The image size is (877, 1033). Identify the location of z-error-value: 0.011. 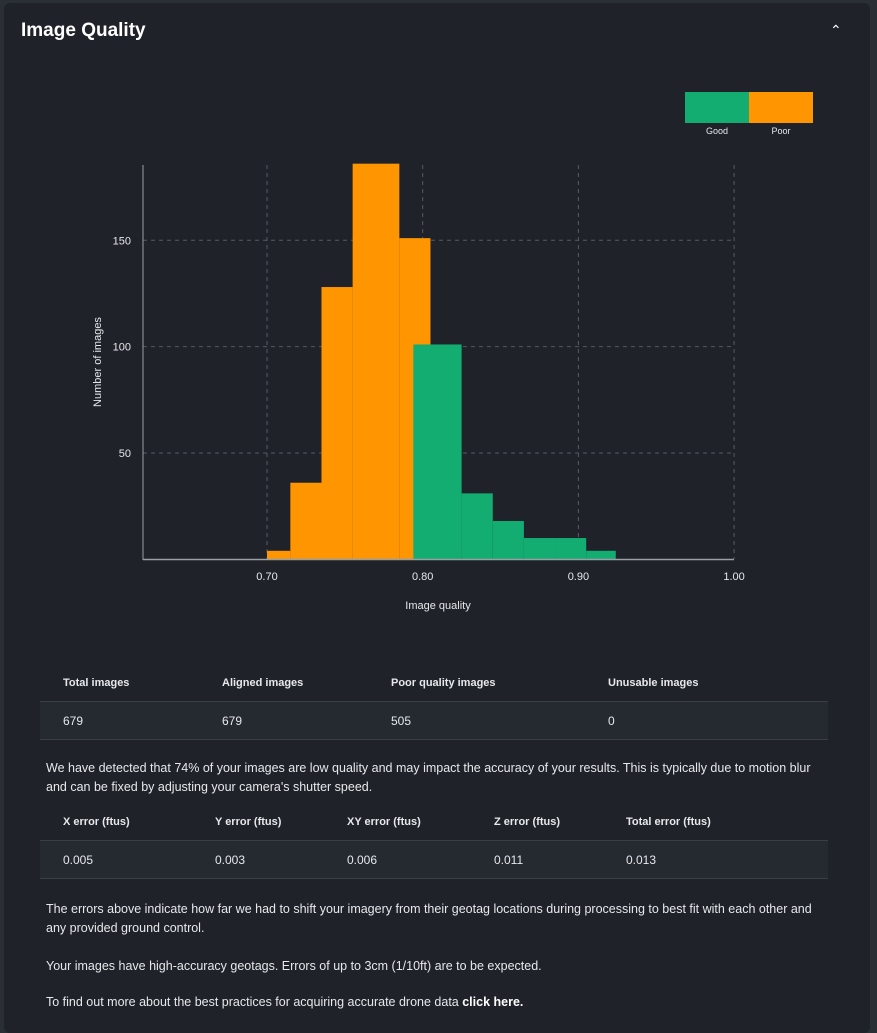
(509, 859).